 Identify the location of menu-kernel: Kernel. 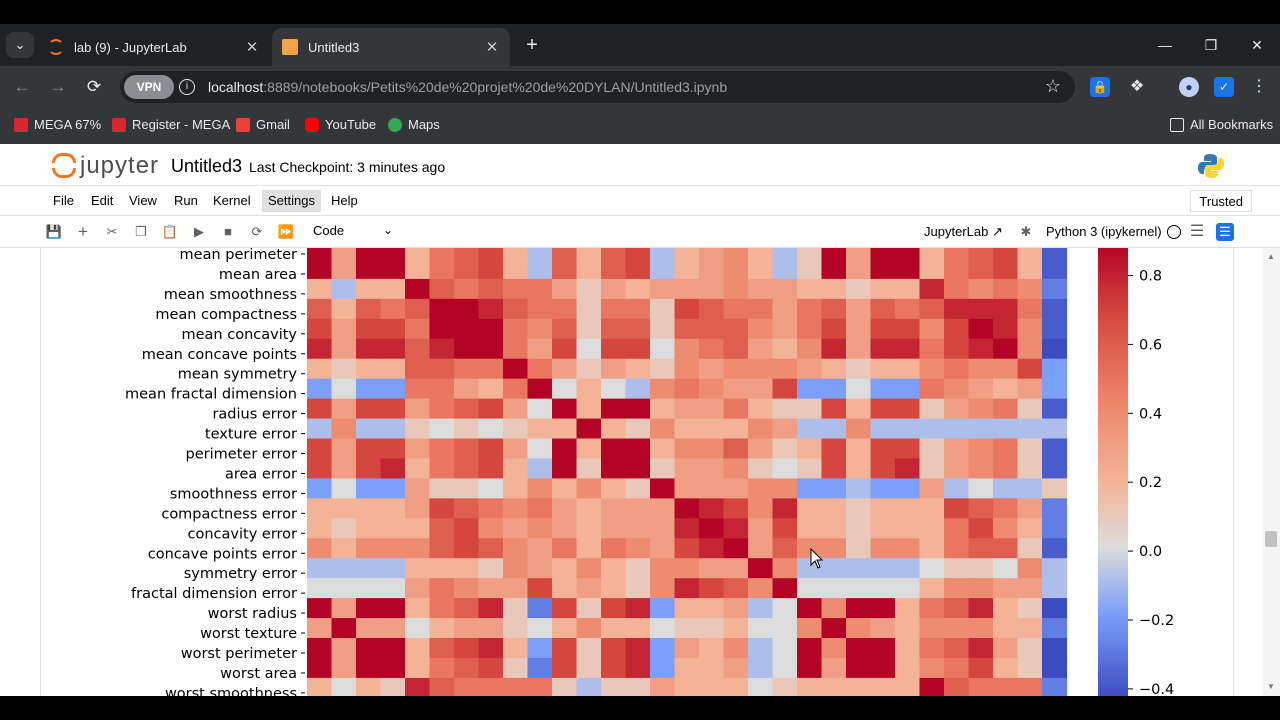
(232, 200).